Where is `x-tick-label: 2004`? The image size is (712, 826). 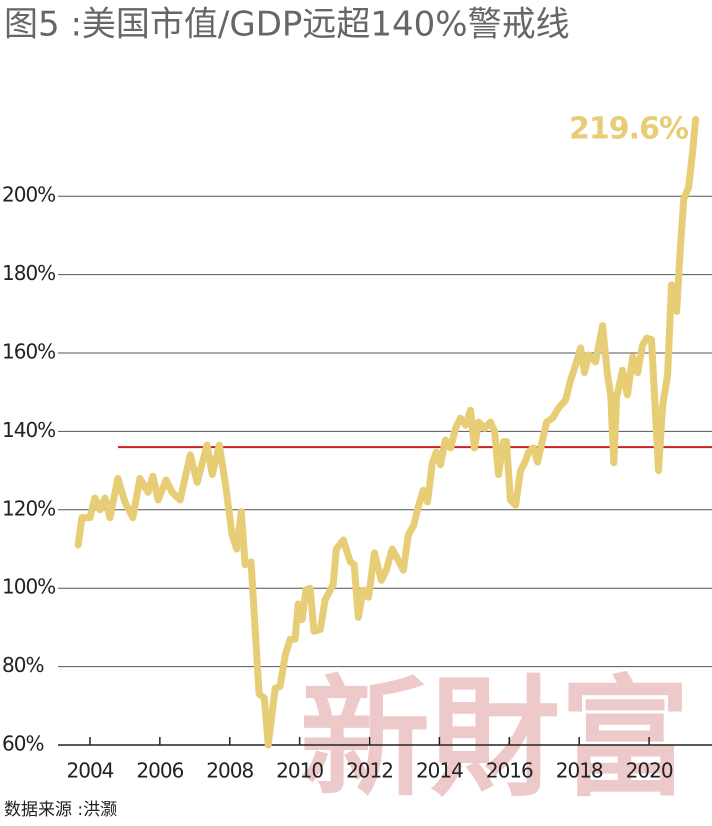 x-tick-label: 2004 is located at coordinates (90, 771).